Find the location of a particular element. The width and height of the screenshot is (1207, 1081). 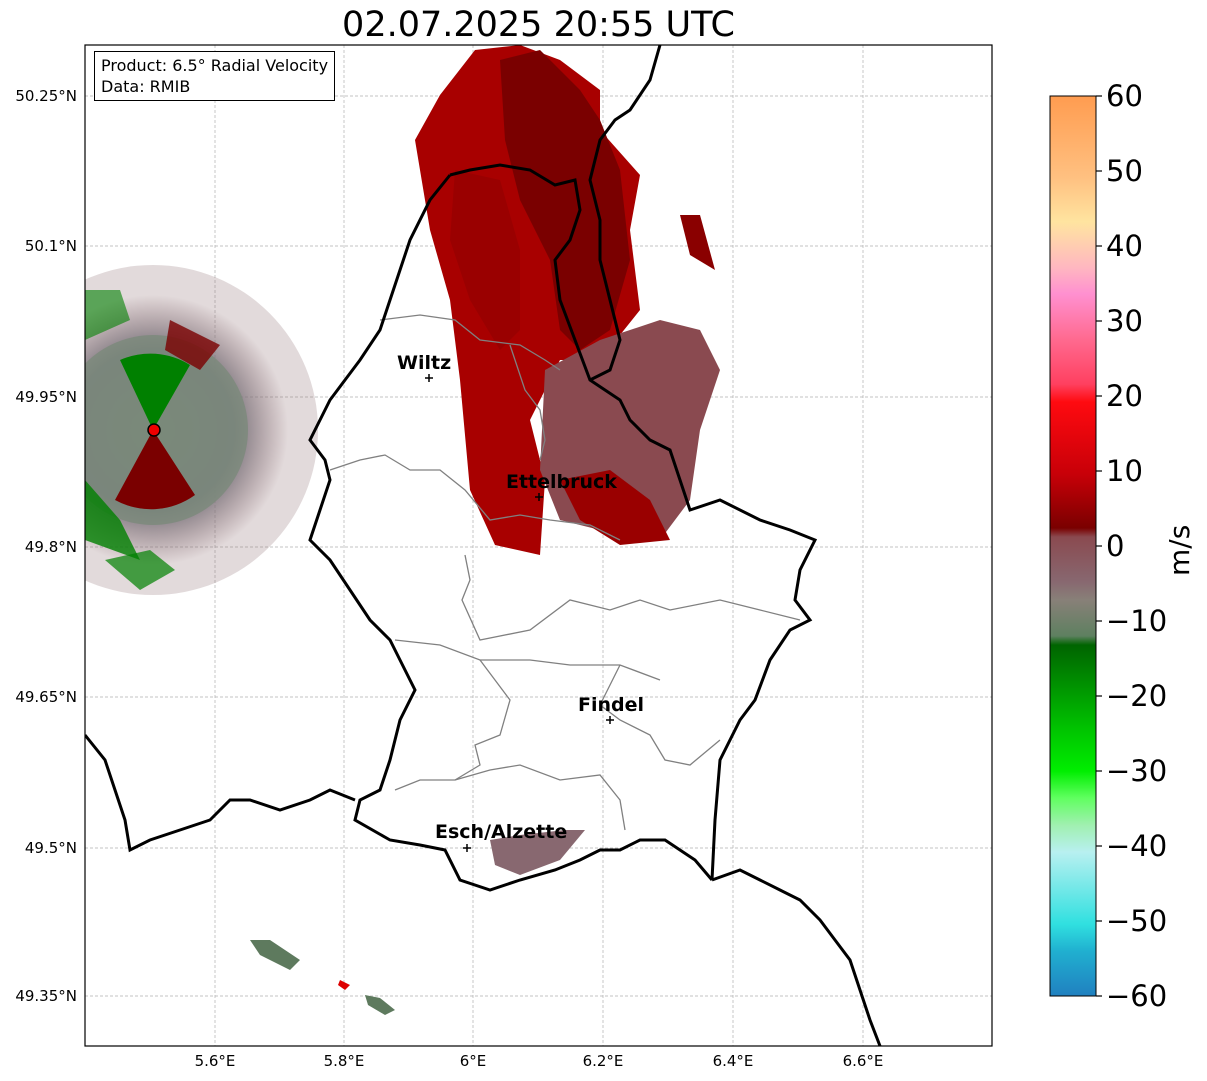

colorbar-tick-label: 10 is located at coordinates (1124, 471).